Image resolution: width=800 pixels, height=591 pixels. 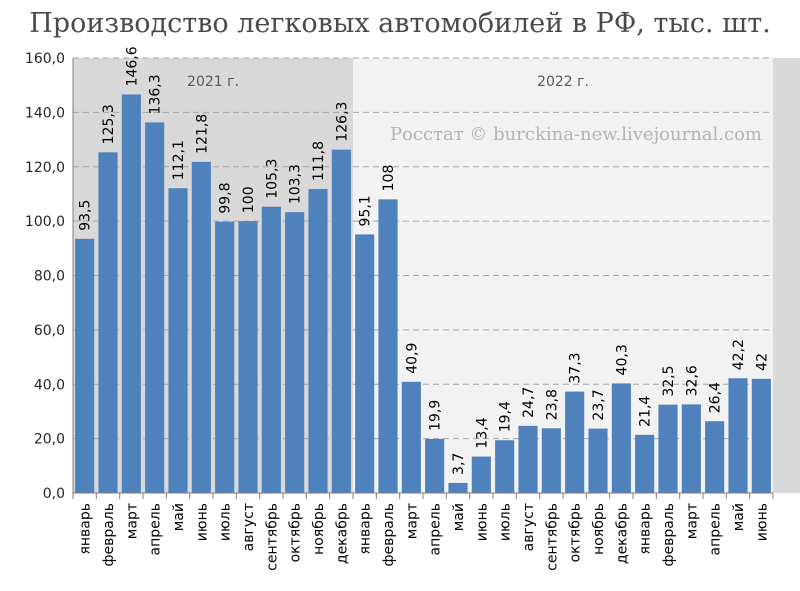 What do you see at coordinates (296, 184) in the screenshot?
I see `value-label: 103,3` at bounding box center [296, 184].